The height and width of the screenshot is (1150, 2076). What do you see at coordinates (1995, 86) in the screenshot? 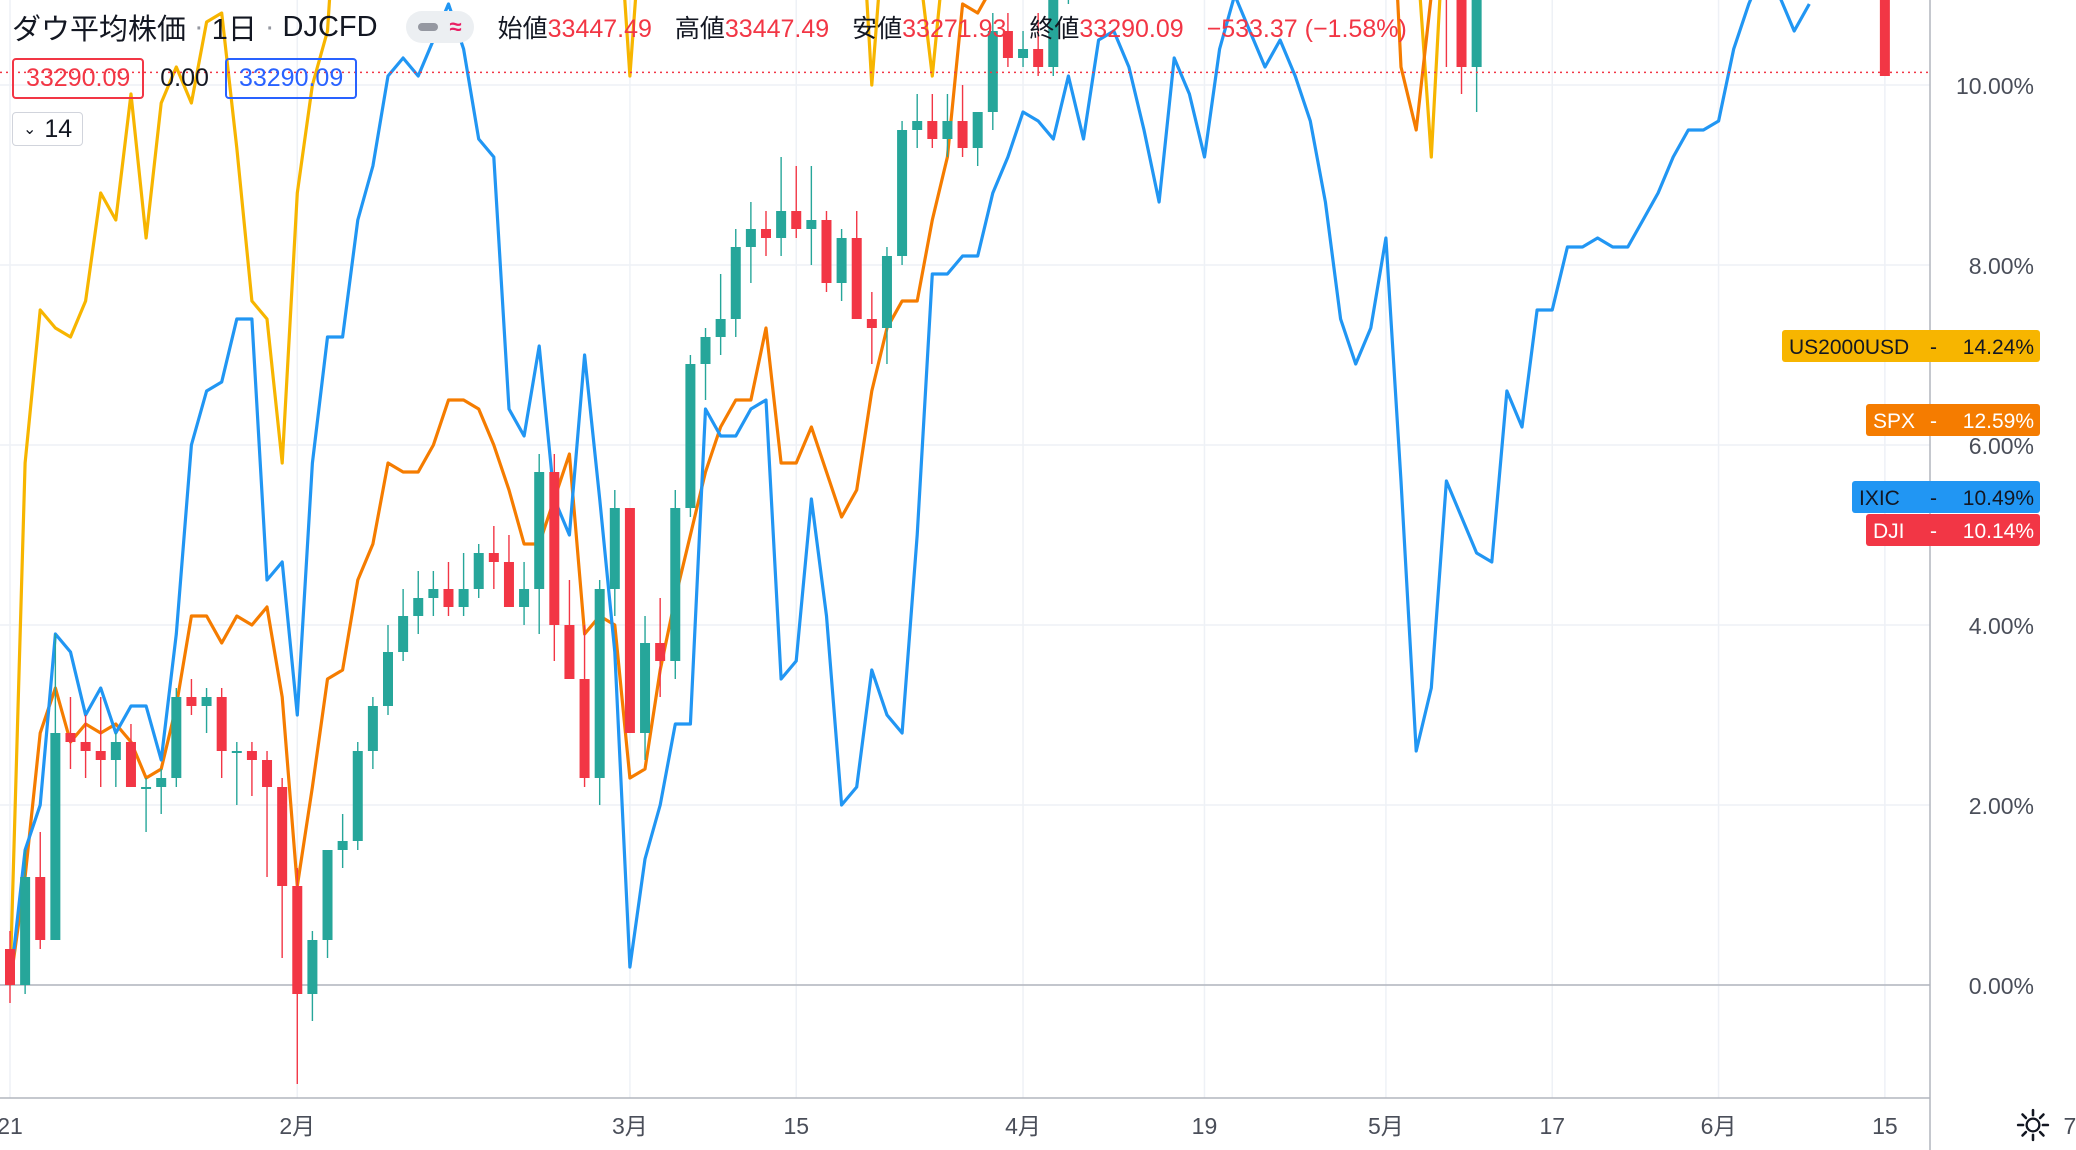
I see `y-tick-label: 10.00%` at bounding box center [1995, 86].